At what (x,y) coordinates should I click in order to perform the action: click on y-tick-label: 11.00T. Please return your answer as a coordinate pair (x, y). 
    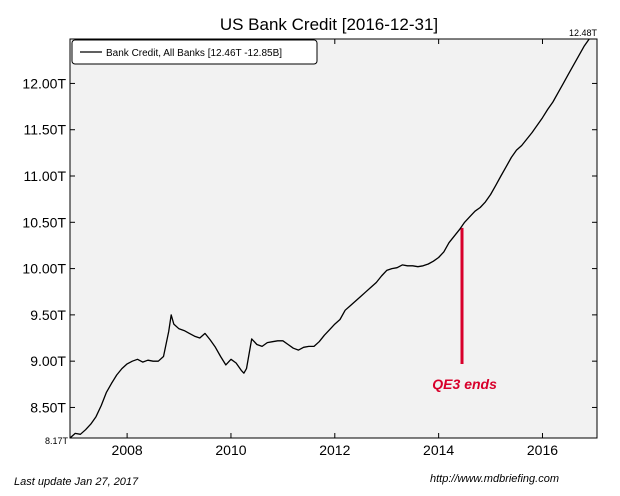
    Looking at the image, I should click on (44, 176).